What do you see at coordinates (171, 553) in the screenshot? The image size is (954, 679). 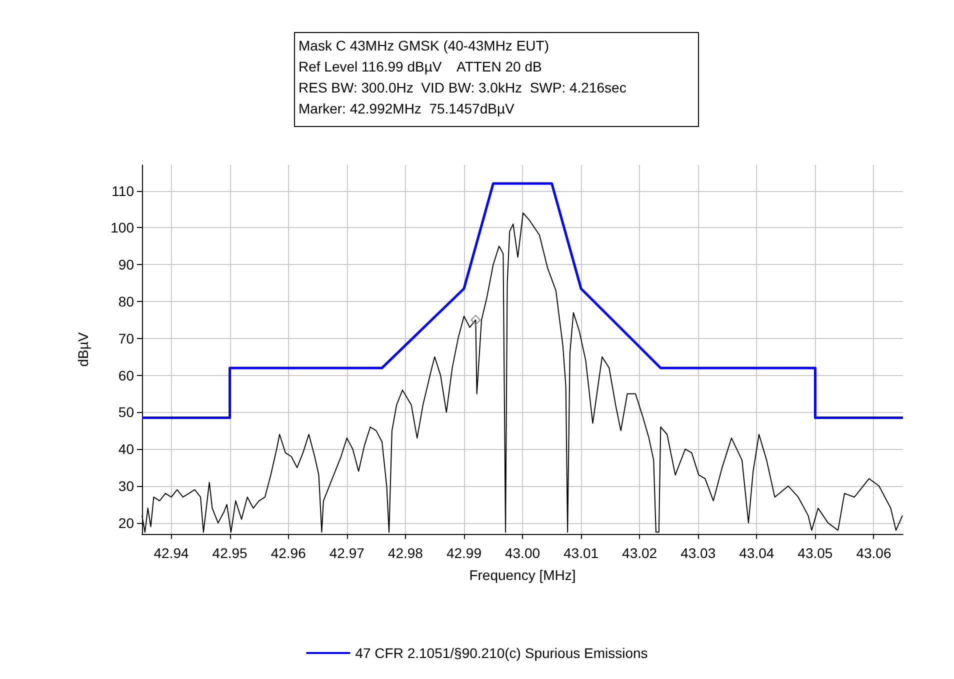 I see `x-tick-label: 42.94` at bounding box center [171, 553].